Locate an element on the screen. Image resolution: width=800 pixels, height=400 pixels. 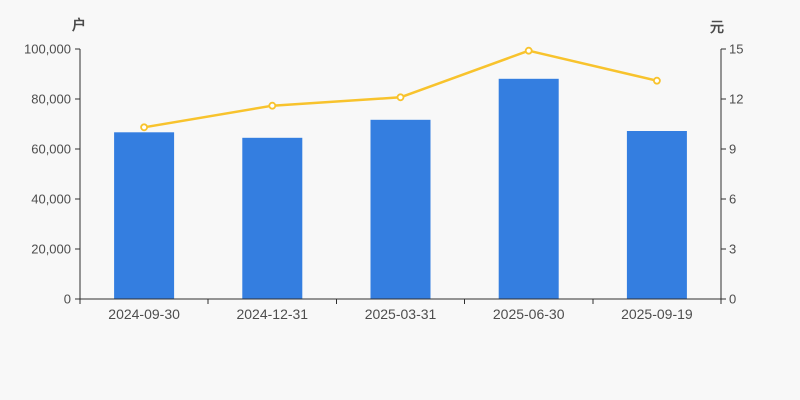
x-tick-label: 2025-06-30 is located at coordinates (529, 314).